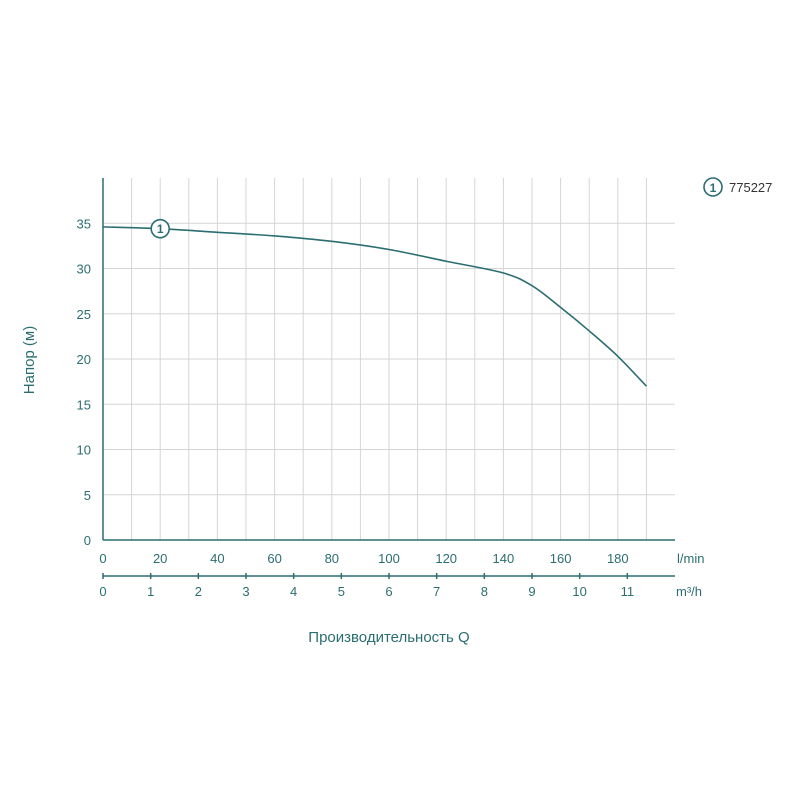 The width and height of the screenshot is (800, 800). I want to click on x-tick-label-primary: 20, so click(160, 558).